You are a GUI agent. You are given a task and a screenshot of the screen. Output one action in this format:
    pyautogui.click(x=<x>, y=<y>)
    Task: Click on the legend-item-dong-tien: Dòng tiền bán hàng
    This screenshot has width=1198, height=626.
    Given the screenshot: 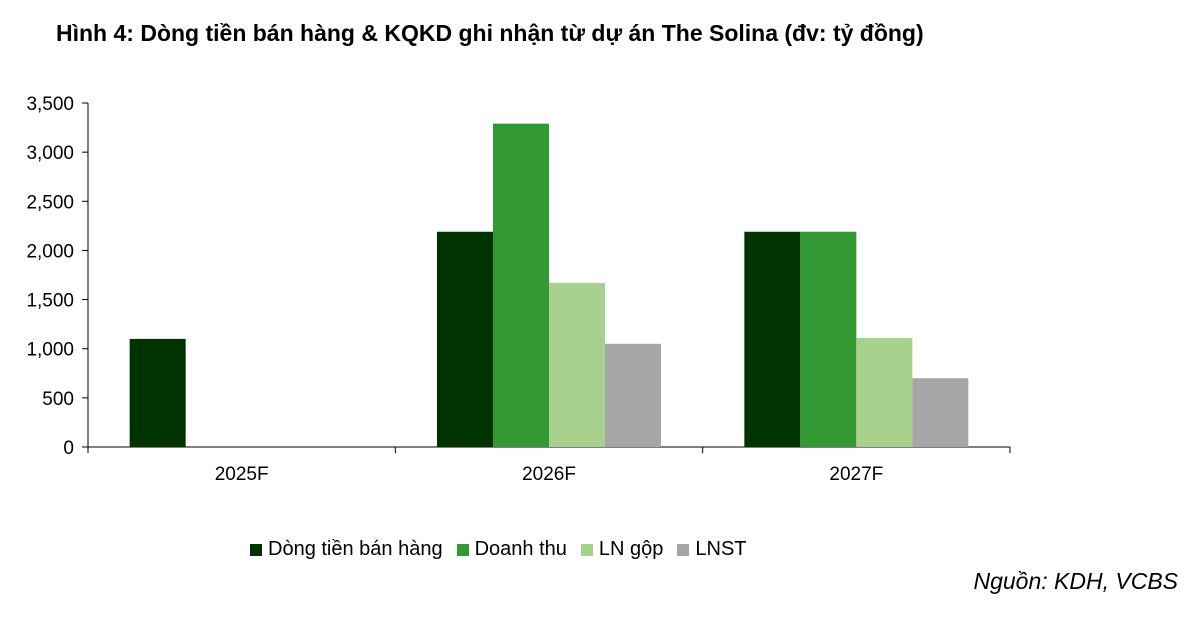 What is the action you would take?
    pyautogui.click(x=346, y=549)
    